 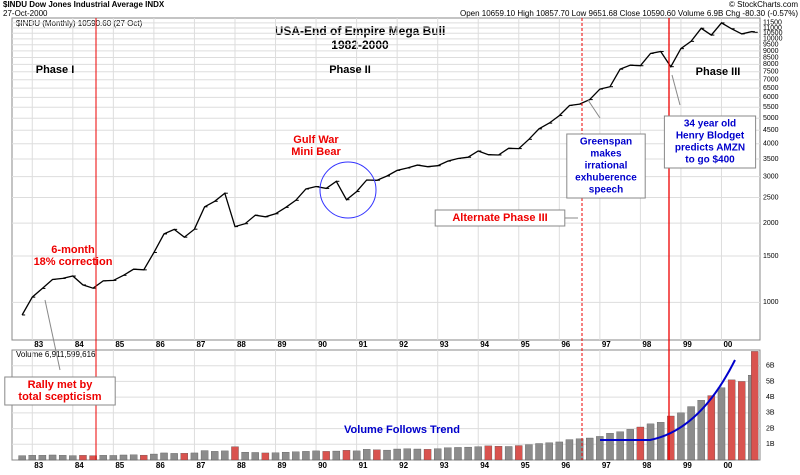 What do you see at coordinates (525, 465) in the screenshot?
I see `x-tick-label: 95` at bounding box center [525, 465].